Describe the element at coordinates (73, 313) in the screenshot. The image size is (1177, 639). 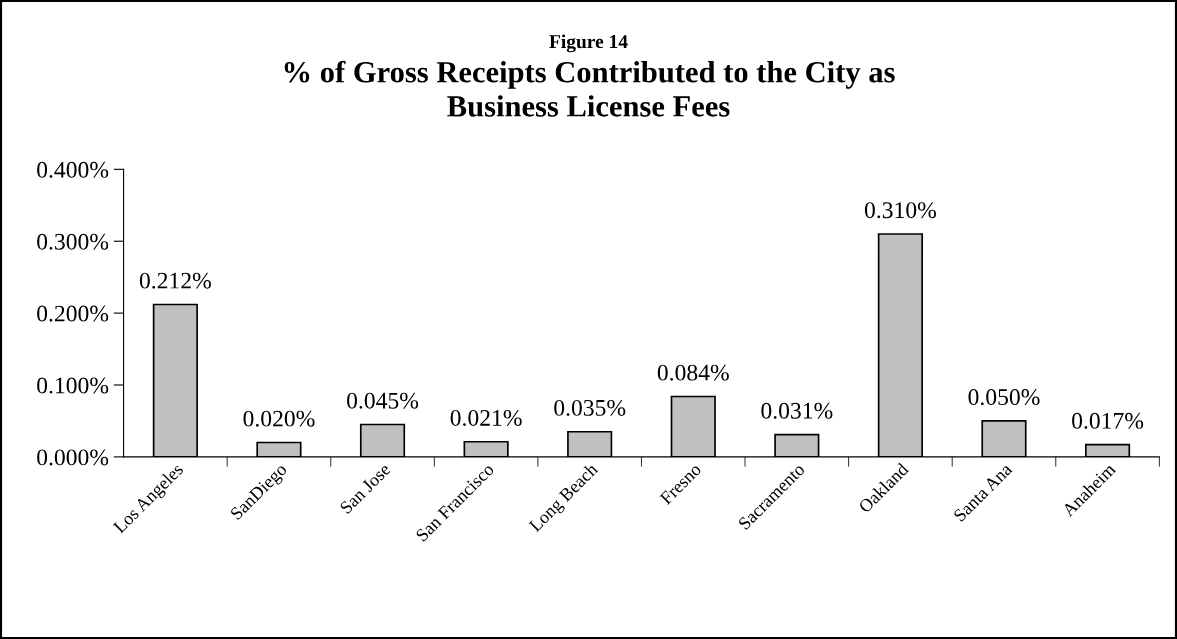
I see `y-tick-label: 0.200%` at that location.